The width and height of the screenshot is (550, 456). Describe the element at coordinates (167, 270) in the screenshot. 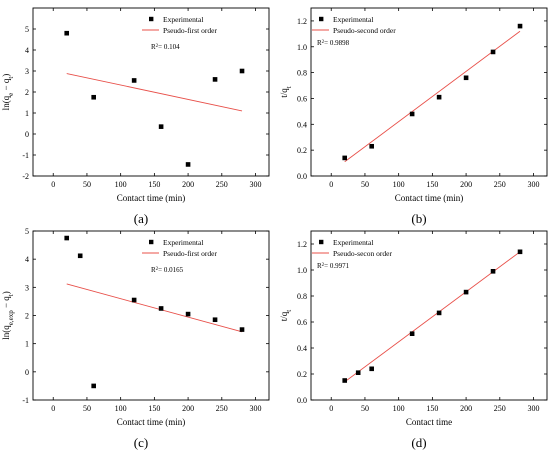

I see `r-squared-annotation: R2= 0.0165` at that location.